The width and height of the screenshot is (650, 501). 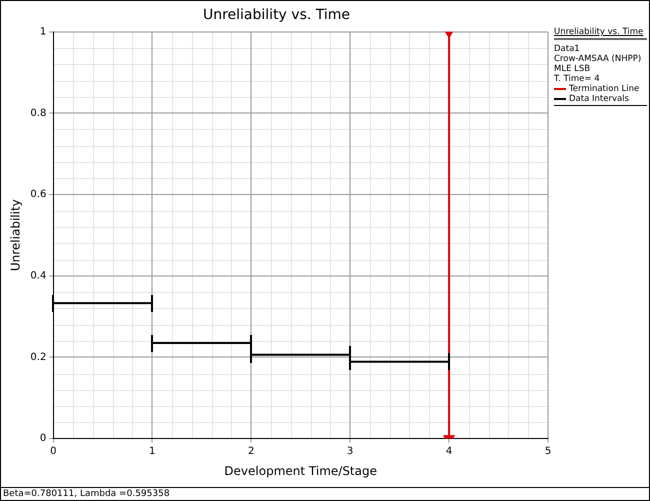 I want to click on y-tick-label: 0.8, so click(x=38, y=113).